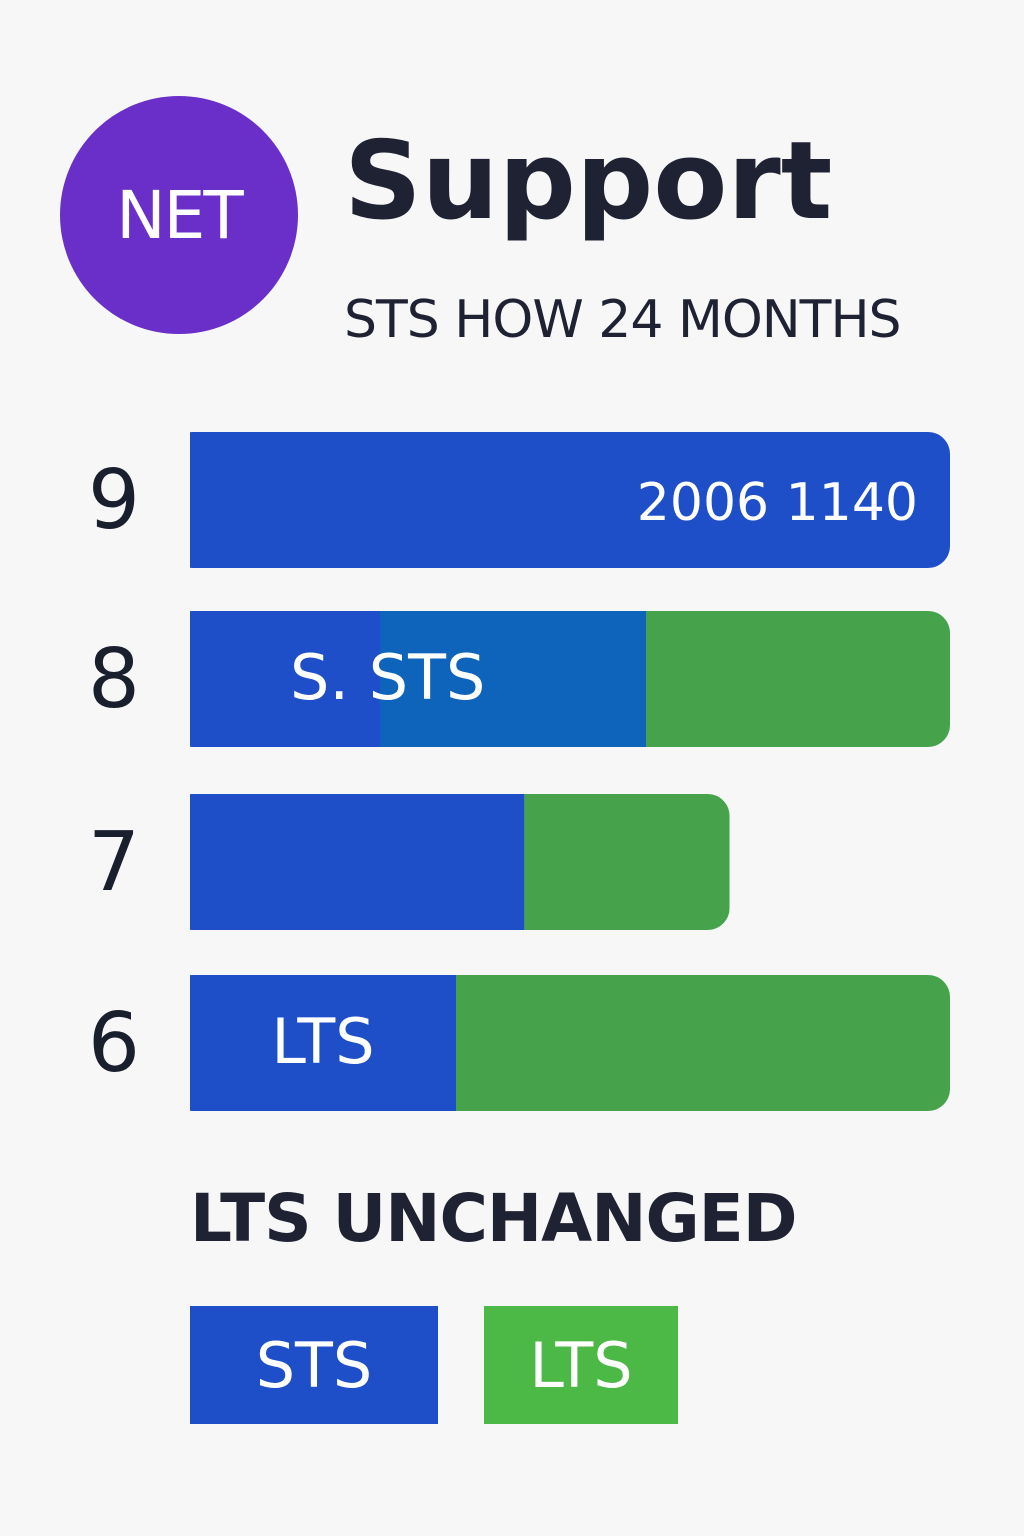 This screenshot has height=1536, width=1024. I want to click on legend-sts: STS, so click(314, 1365).